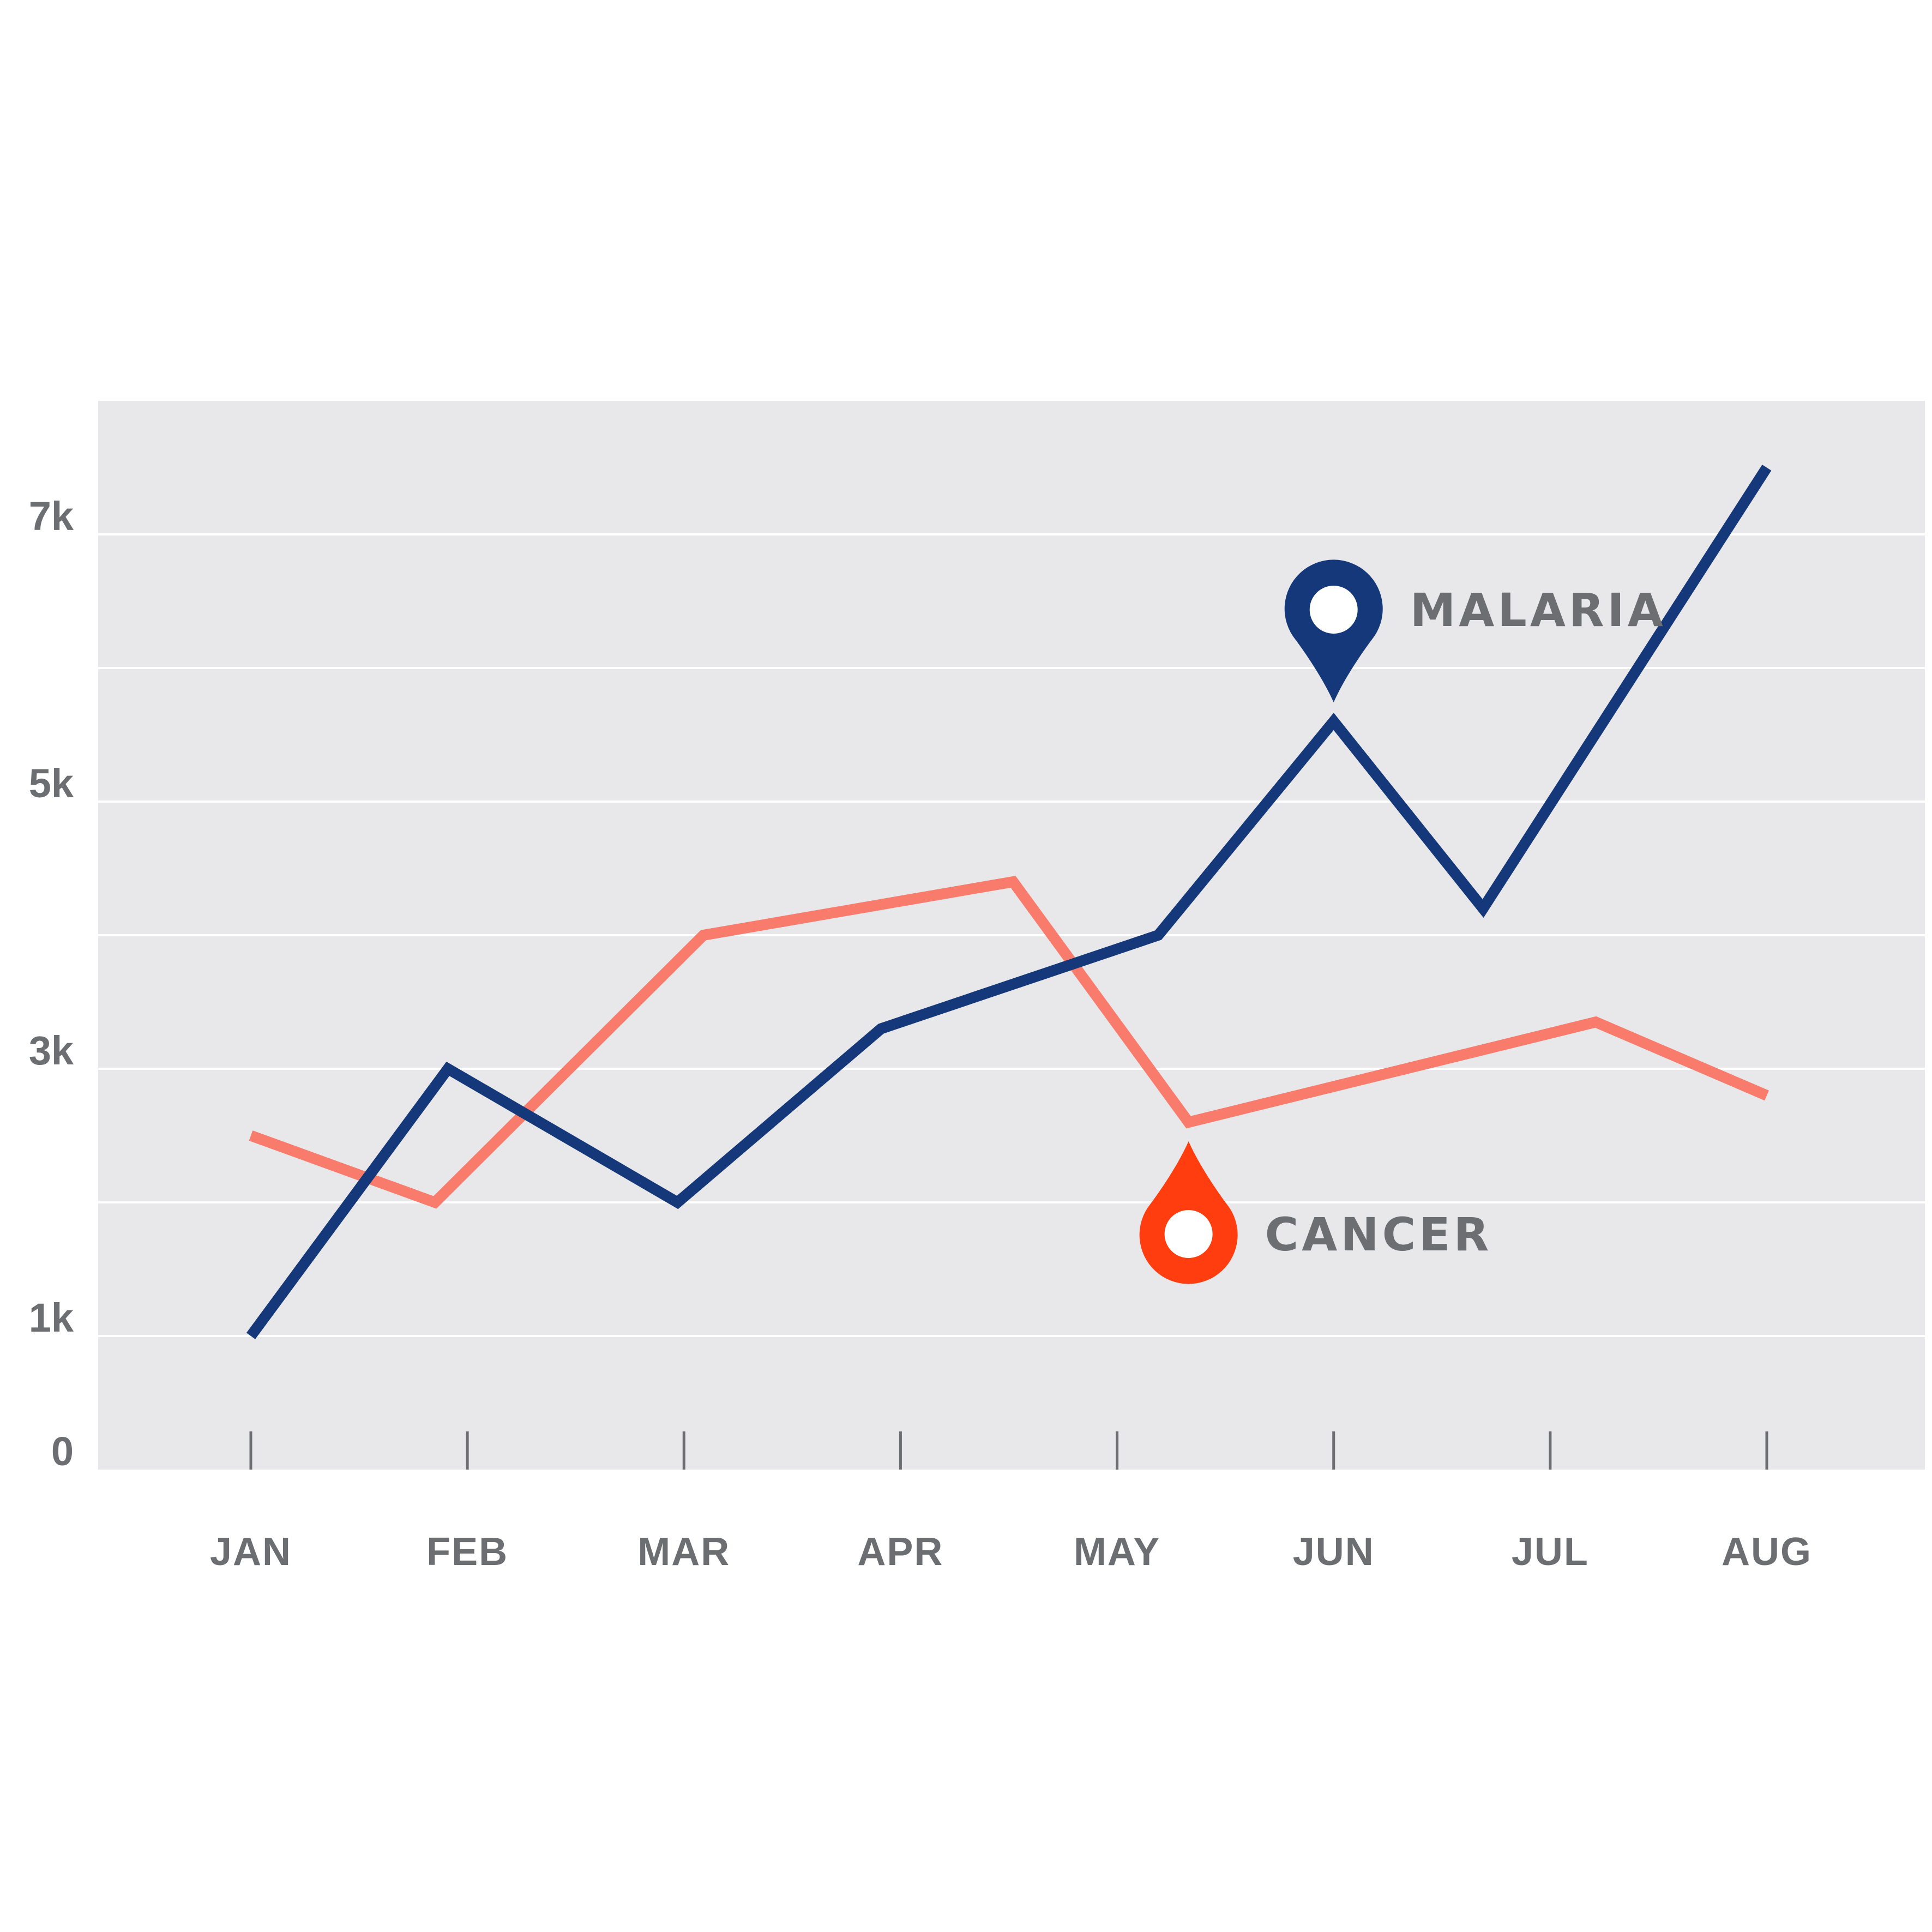 The width and height of the screenshot is (1932, 1932). What do you see at coordinates (1009, 1042) in the screenshot?
I see `series-line-cancer` at bounding box center [1009, 1042].